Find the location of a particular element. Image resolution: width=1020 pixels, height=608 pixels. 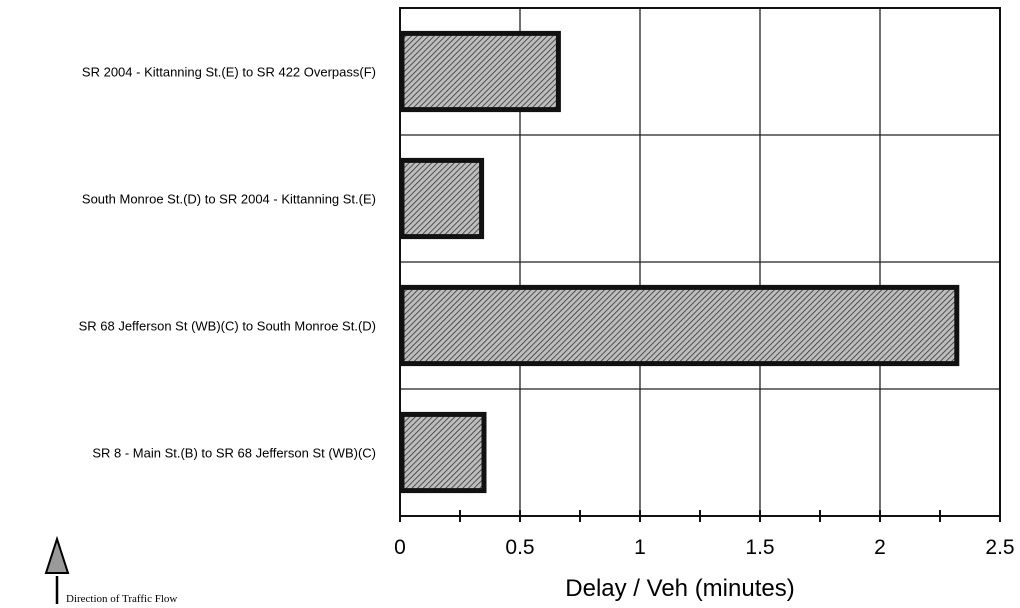

arrow-up-icon is located at coordinates (57, 569).